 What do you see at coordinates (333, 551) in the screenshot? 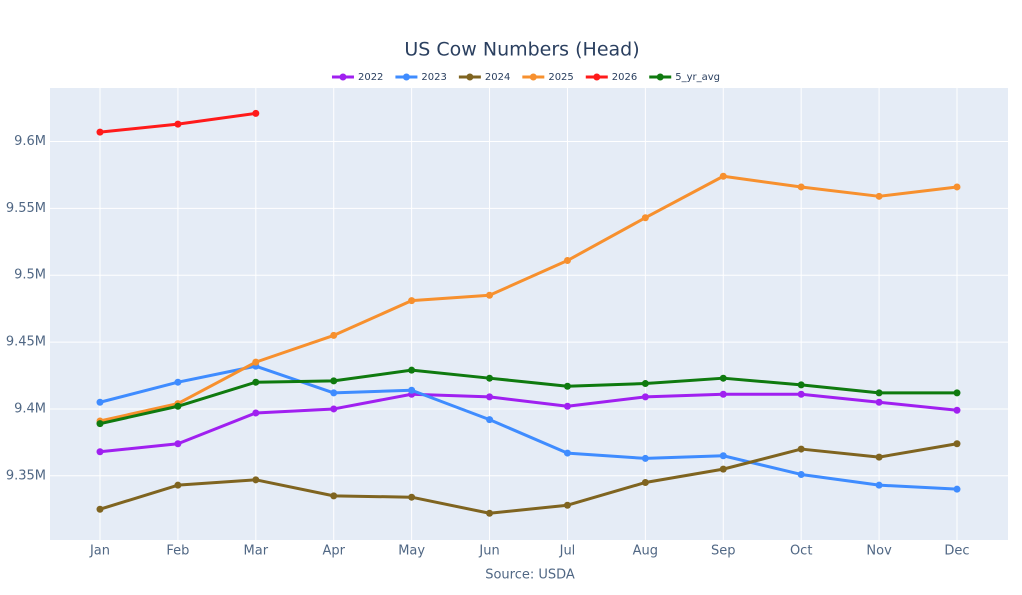
I see `x-tick-label: Apr` at bounding box center [333, 551].